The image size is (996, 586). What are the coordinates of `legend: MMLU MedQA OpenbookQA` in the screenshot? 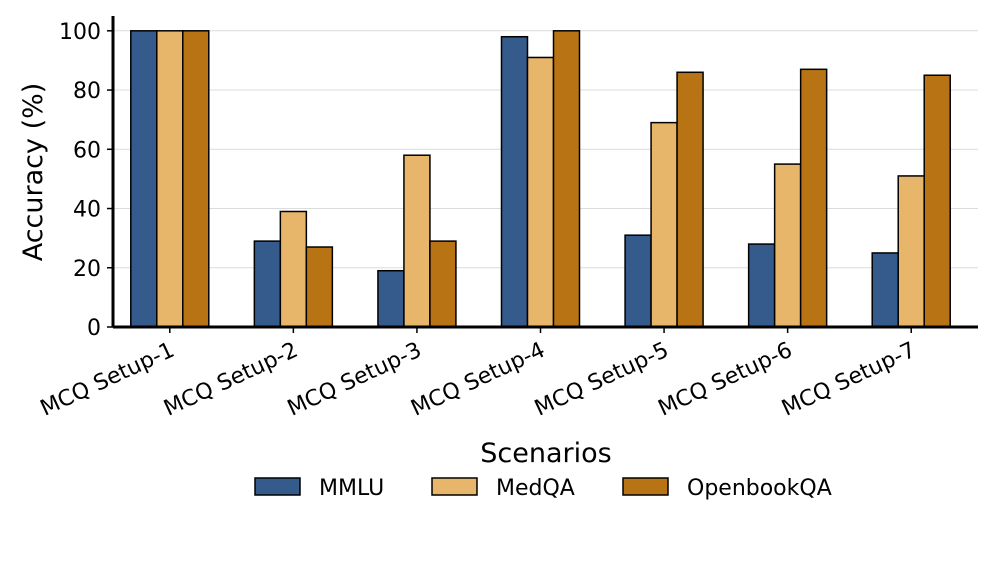 It's located at (543, 488).